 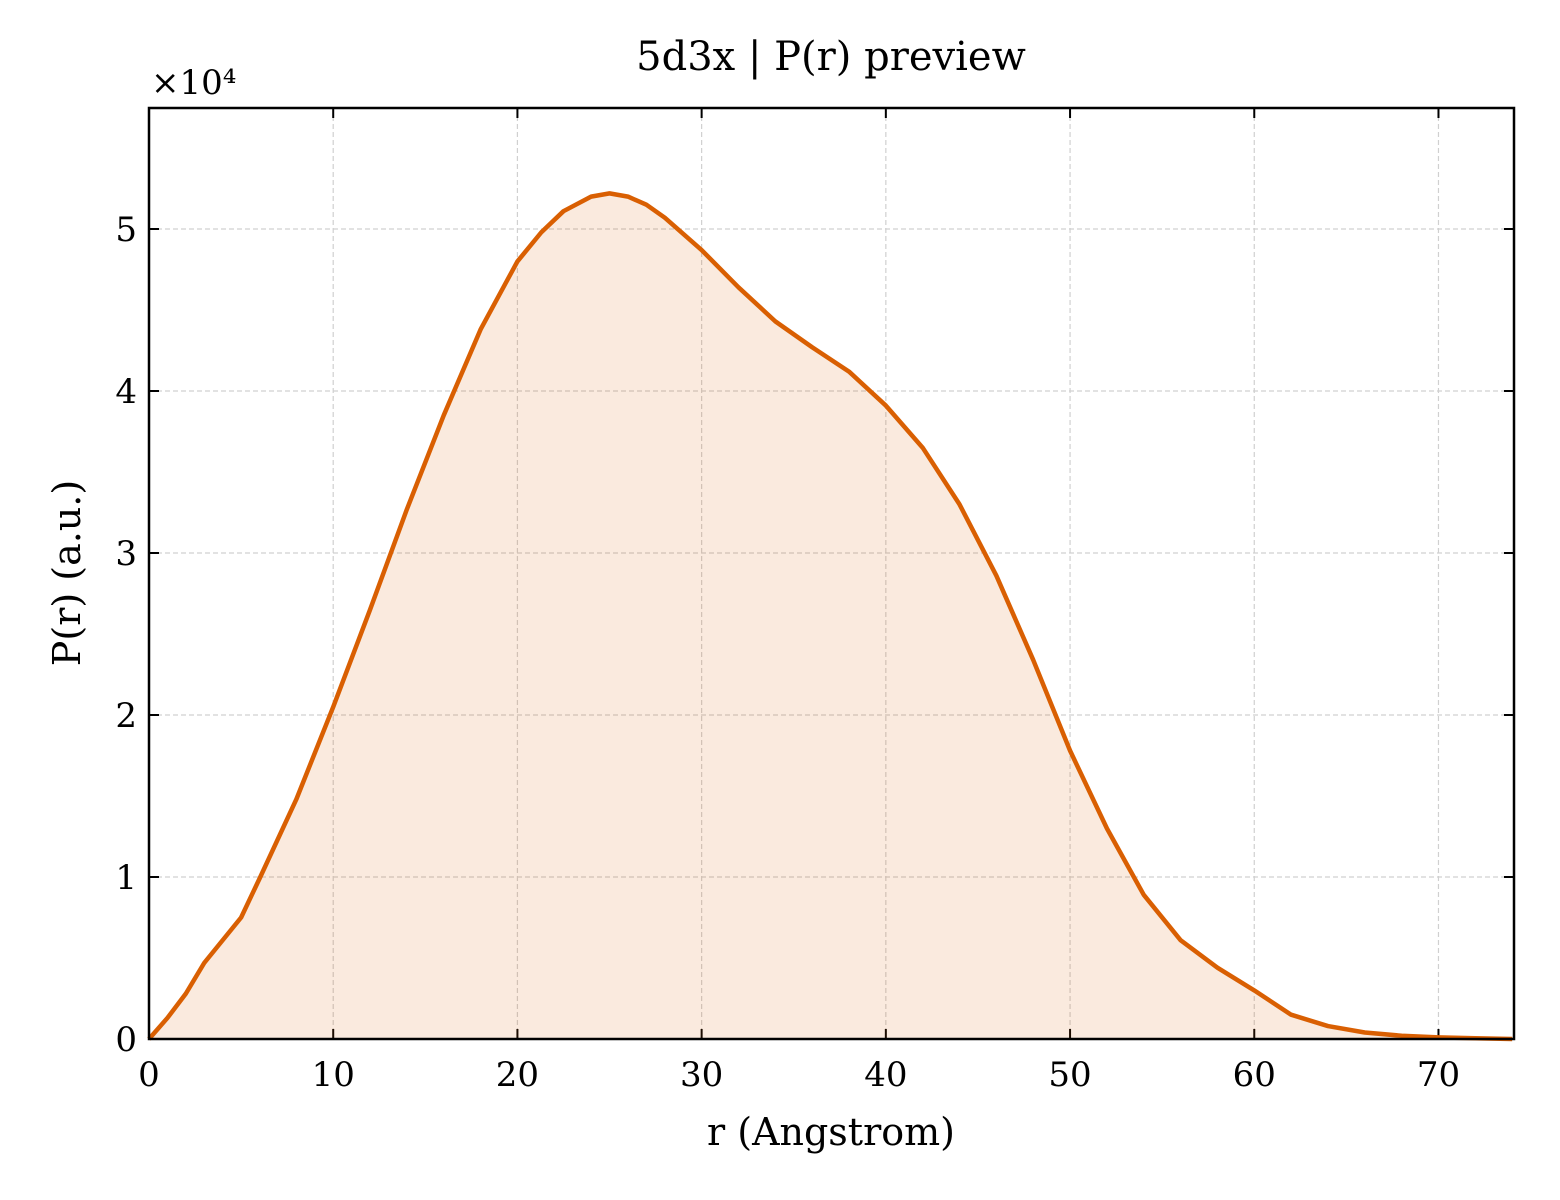 What do you see at coordinates (126, 554) in the screenshot?
I see `y-tick-label: 3` at bounding box center [126, 554].